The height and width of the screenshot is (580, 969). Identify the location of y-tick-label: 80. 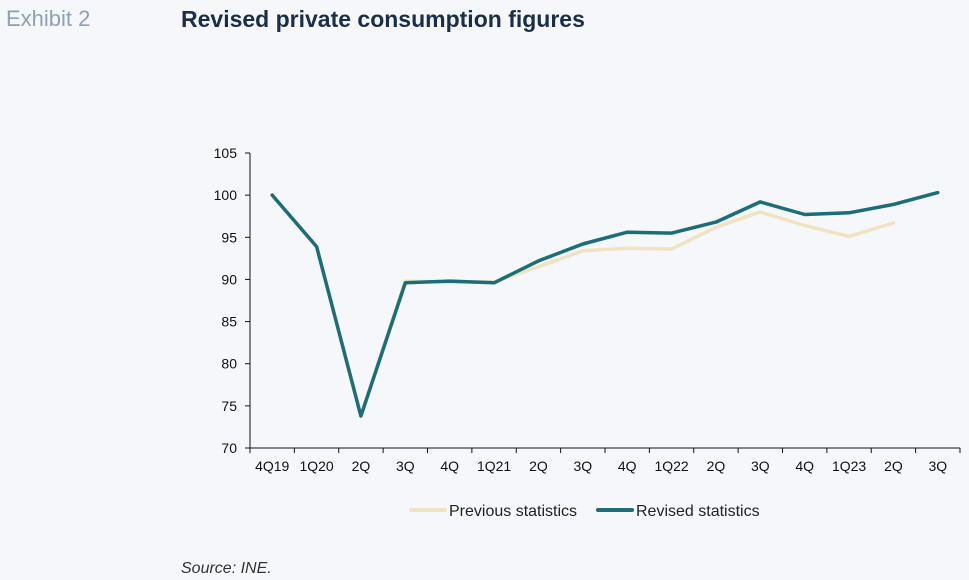
(229, 364).